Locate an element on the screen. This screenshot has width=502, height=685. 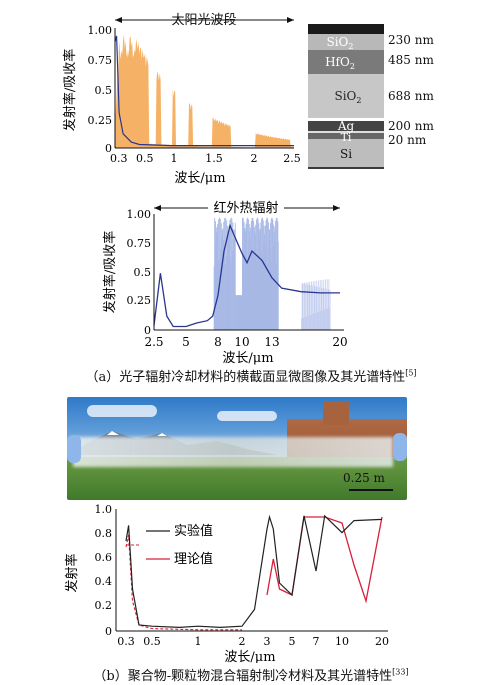
layer-sio2-mid is located at coordinates (346, 96).